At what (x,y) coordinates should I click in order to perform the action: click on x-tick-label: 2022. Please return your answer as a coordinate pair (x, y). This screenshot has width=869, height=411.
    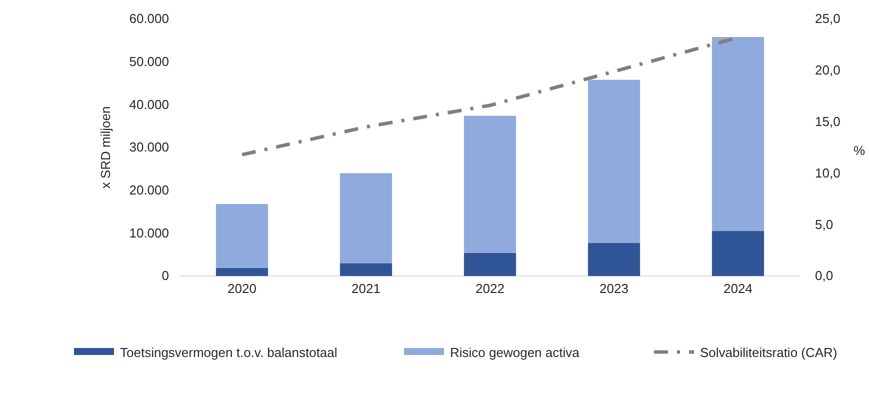
    Looking at the image, I should click on (490, 288).